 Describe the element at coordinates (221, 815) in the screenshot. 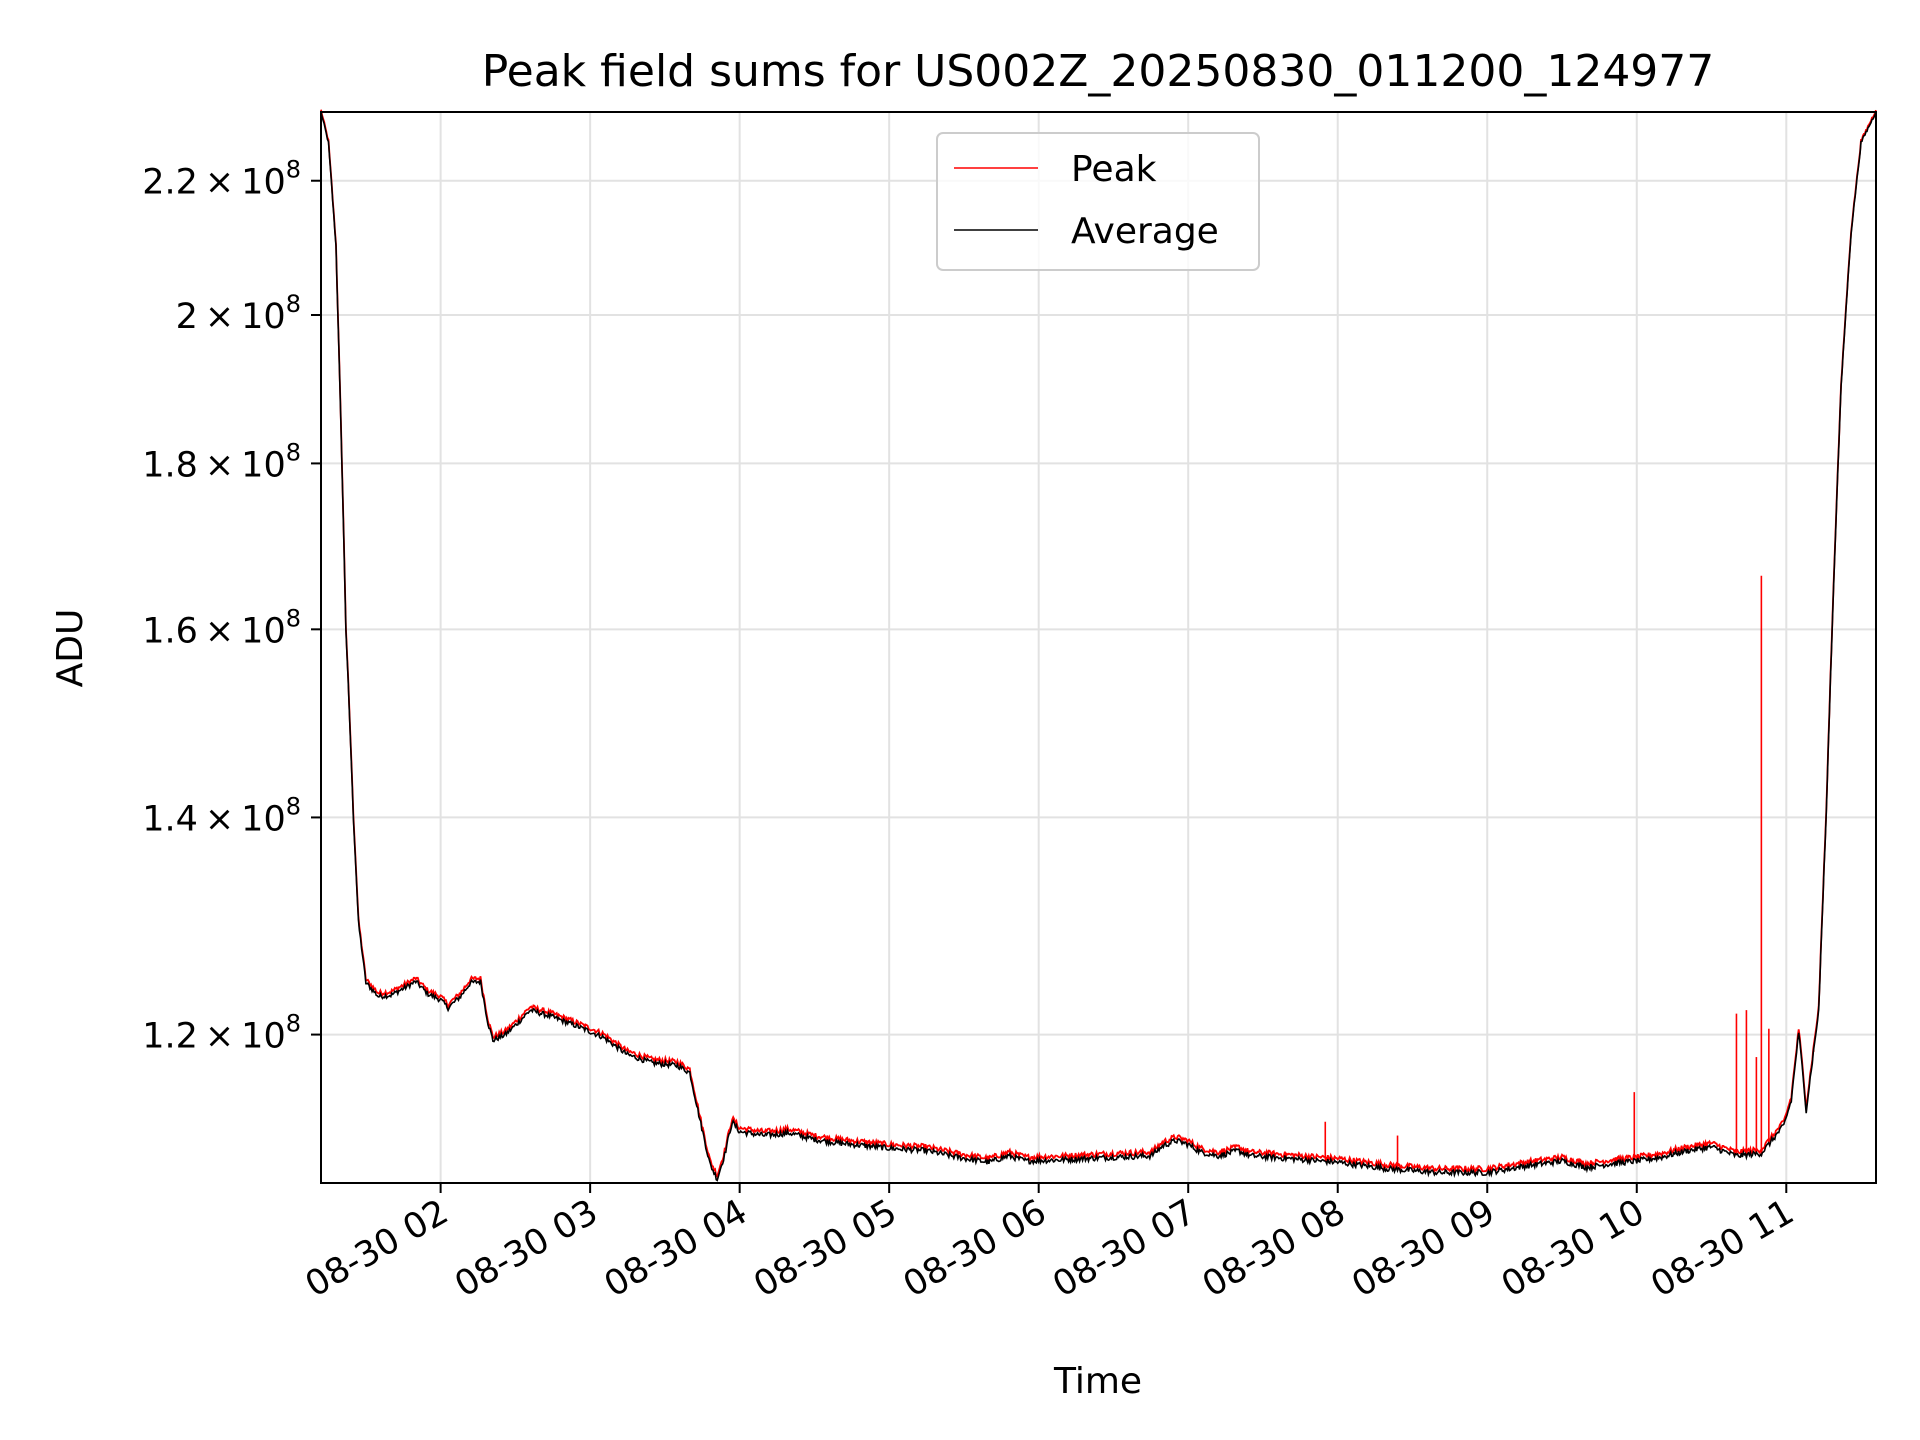

I see `y-tick-label: 1.4 × 108` at that location.